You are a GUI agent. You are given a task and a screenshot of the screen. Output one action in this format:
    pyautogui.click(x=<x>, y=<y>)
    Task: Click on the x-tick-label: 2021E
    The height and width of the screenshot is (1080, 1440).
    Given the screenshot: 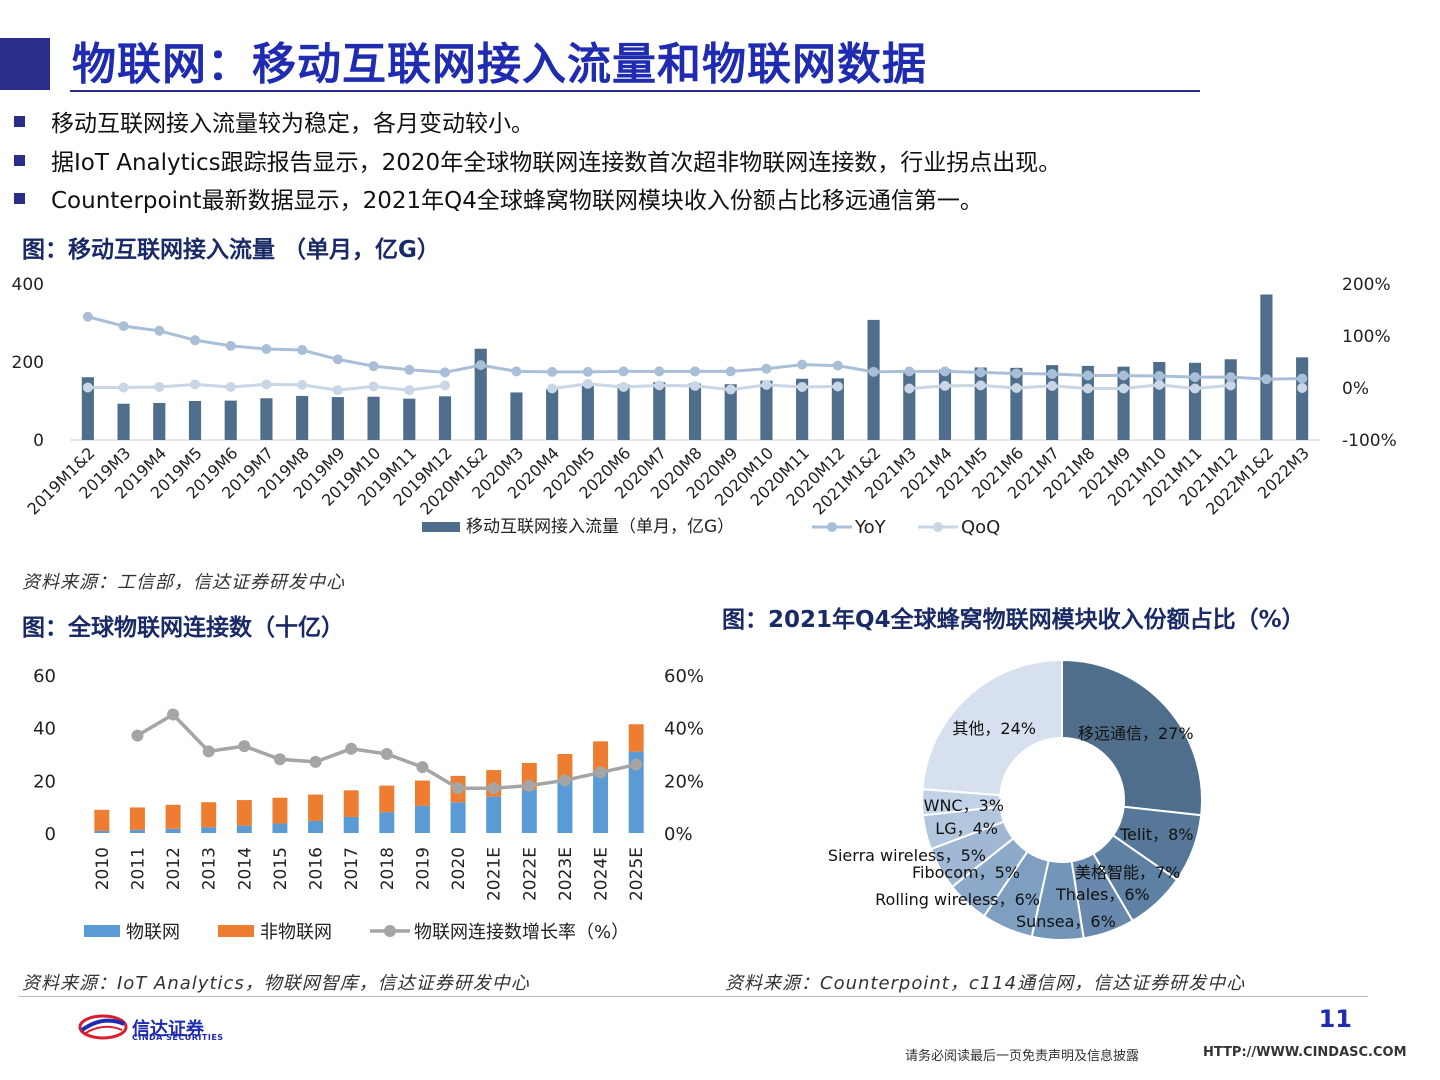 What is the action you would take?
    pyautogui.click(x=495, y=874)
    